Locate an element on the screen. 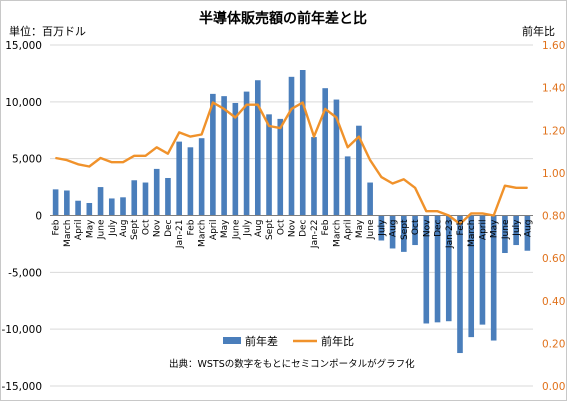 The image size is (567, 401). right-axis-title: 前年比 is located at coordinates (538, 31).